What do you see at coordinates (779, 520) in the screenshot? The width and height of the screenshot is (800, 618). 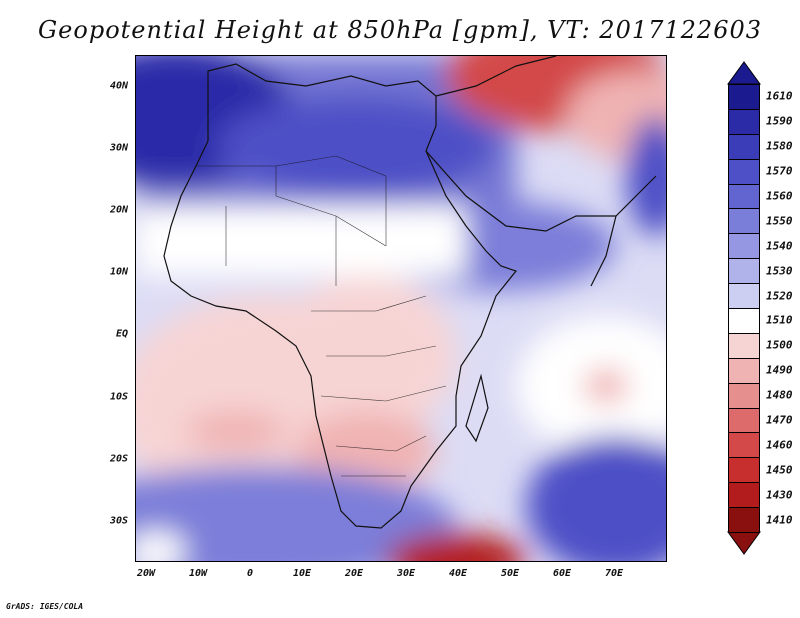 I see `colorbar-level-label: 1410` at bounding box center [779, 520].